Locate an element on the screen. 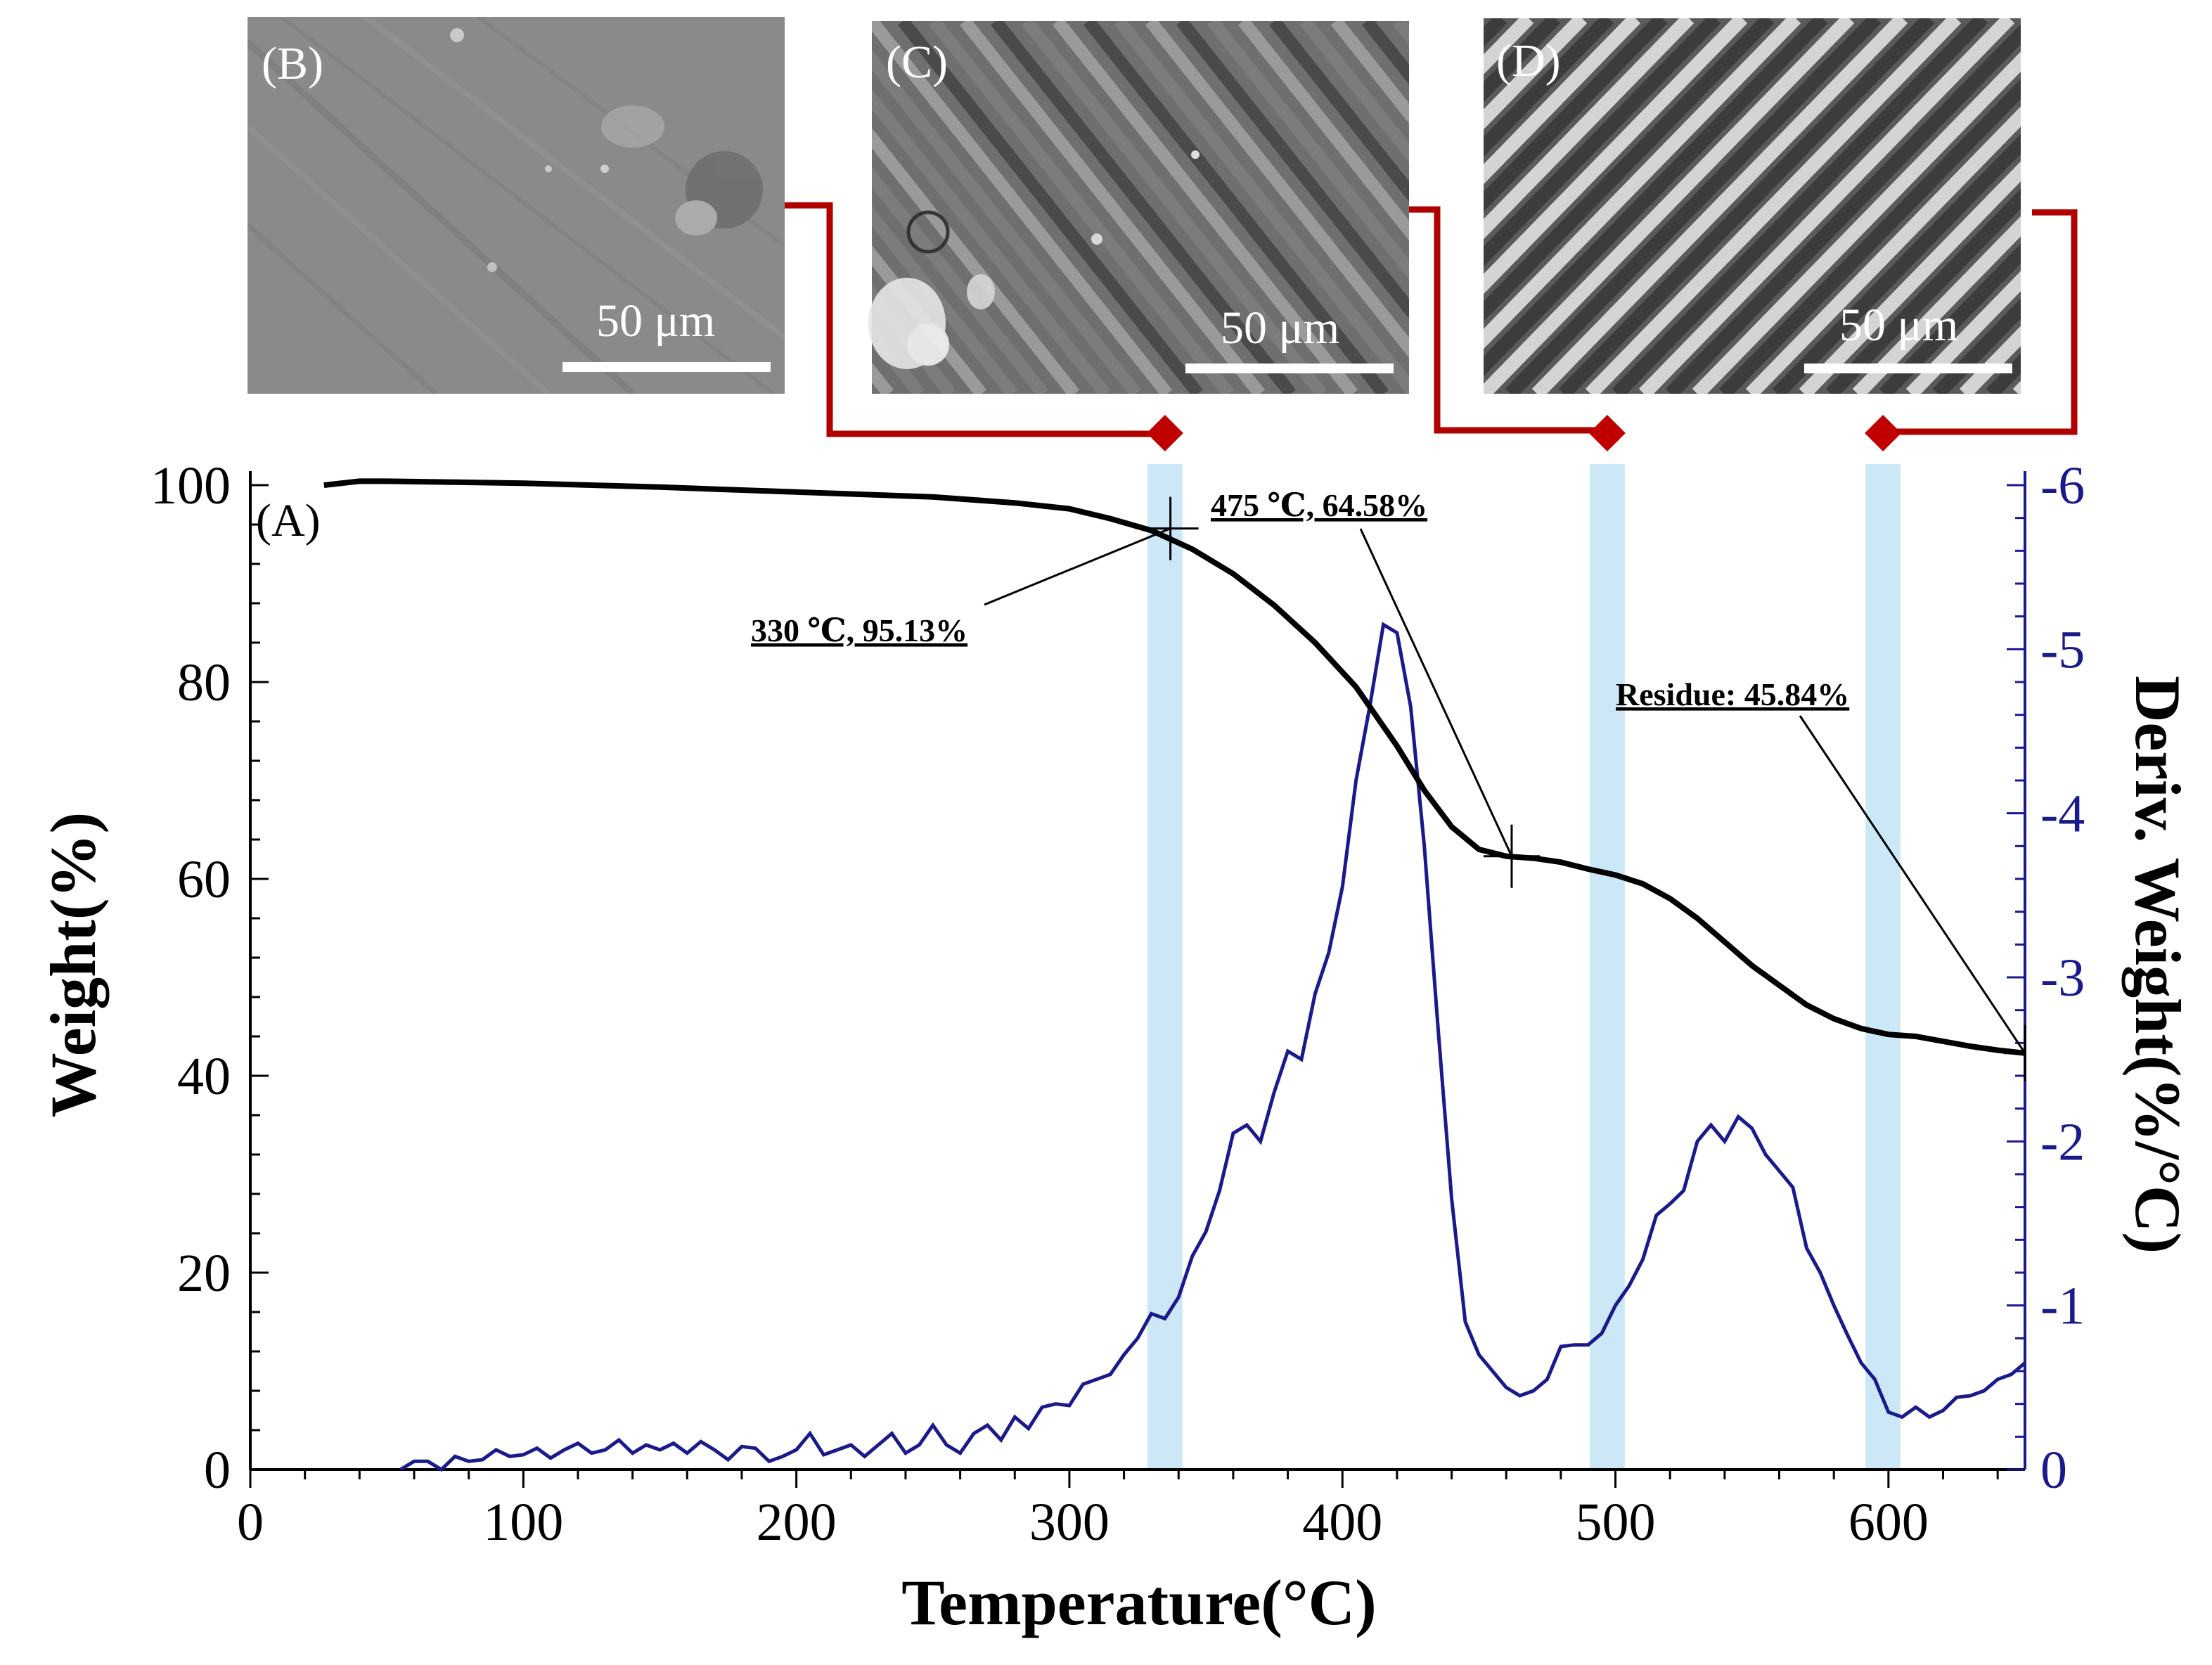 This screenshot has height=1665, width=2212. sem-image-b: (B) 50 μm is located at coordinates (516, 205).